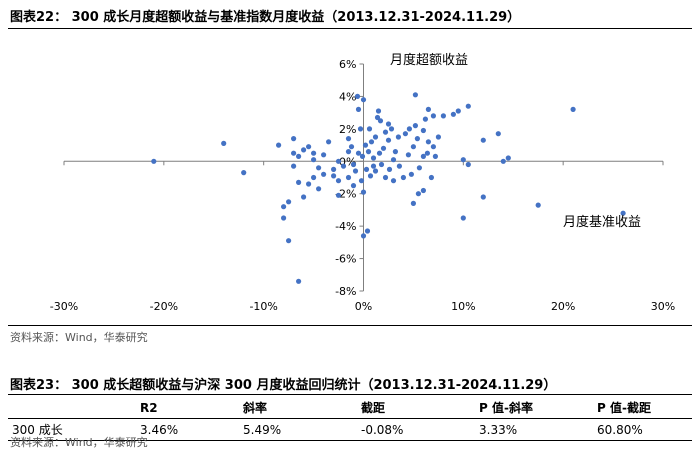  Describe the element at coordinates (345, 226) in the screenshot. I see `y-tick-label: -4%` at that location.